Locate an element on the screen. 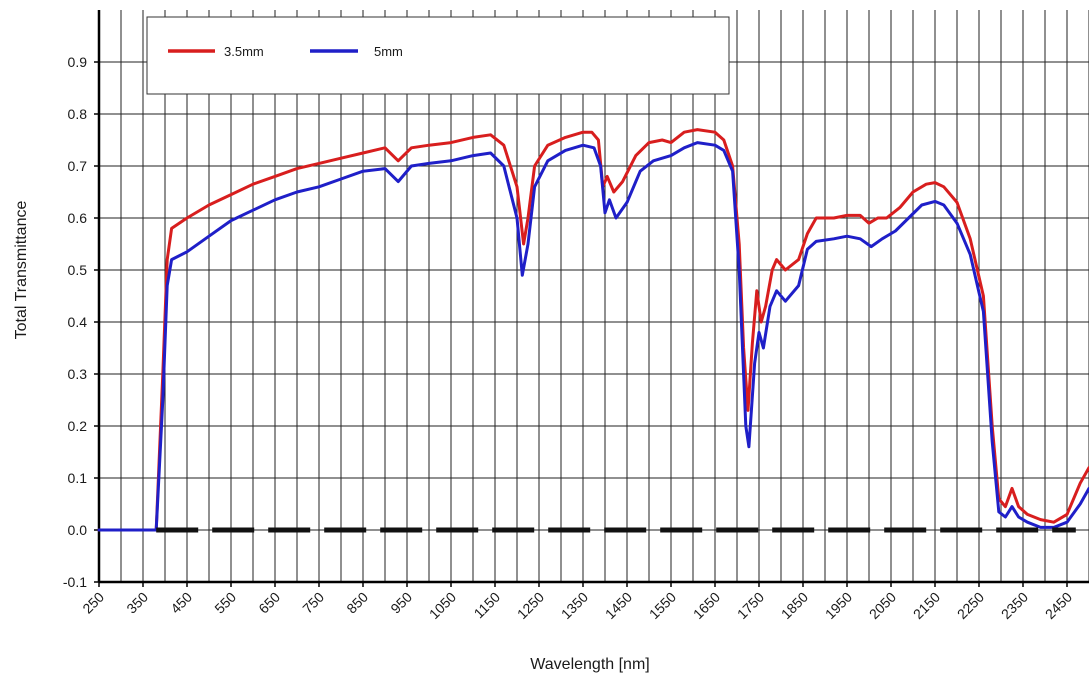 This screenshot has width=1089, height=684. legend: 3.5mm 5mm is located at coordinates (438, 55).